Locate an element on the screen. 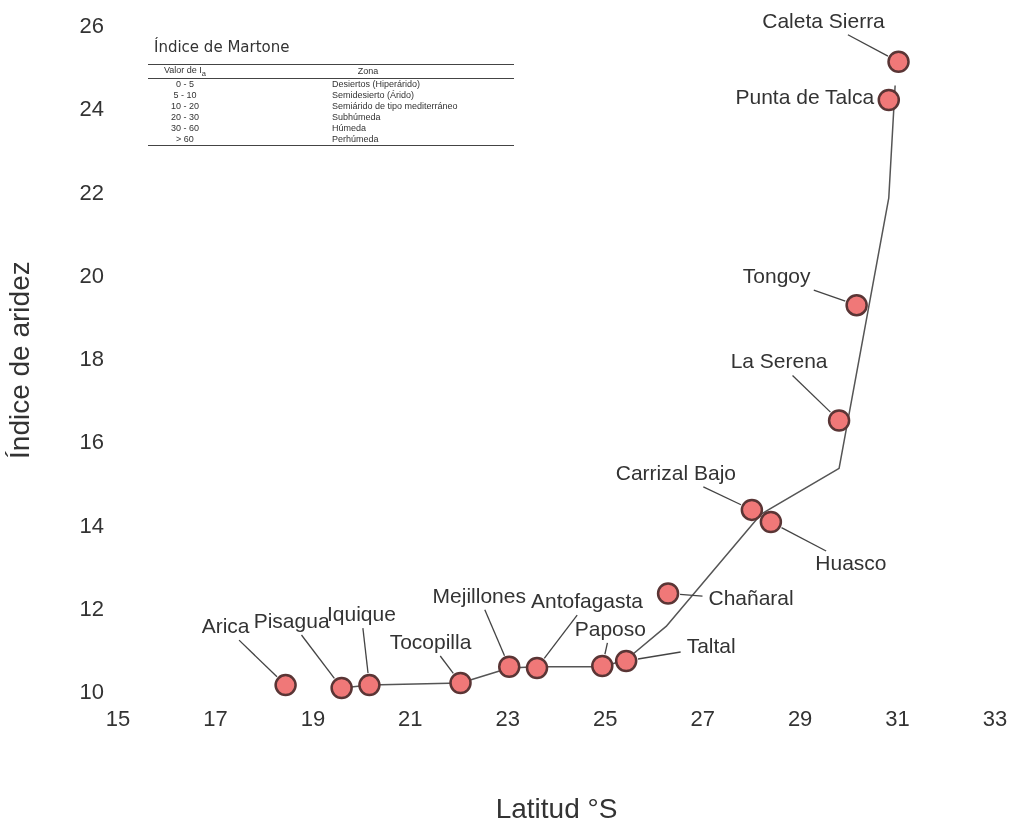  annotation: 5 - 10 is located at coordinates (185, 95).